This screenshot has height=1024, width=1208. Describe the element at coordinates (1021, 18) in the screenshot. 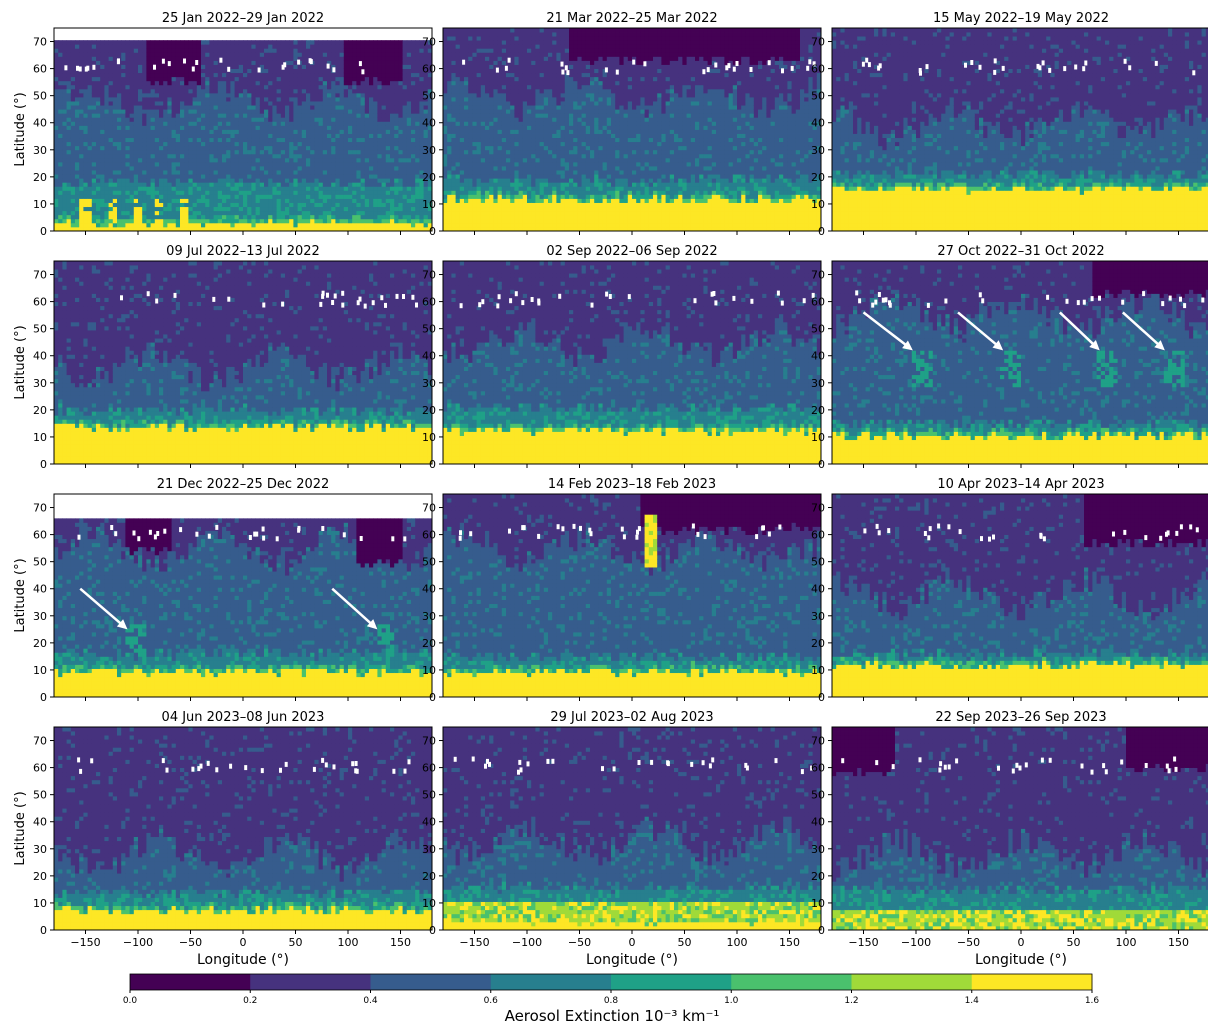

I see `panel-title: 15 May 2022–19 May 2022` at that location.